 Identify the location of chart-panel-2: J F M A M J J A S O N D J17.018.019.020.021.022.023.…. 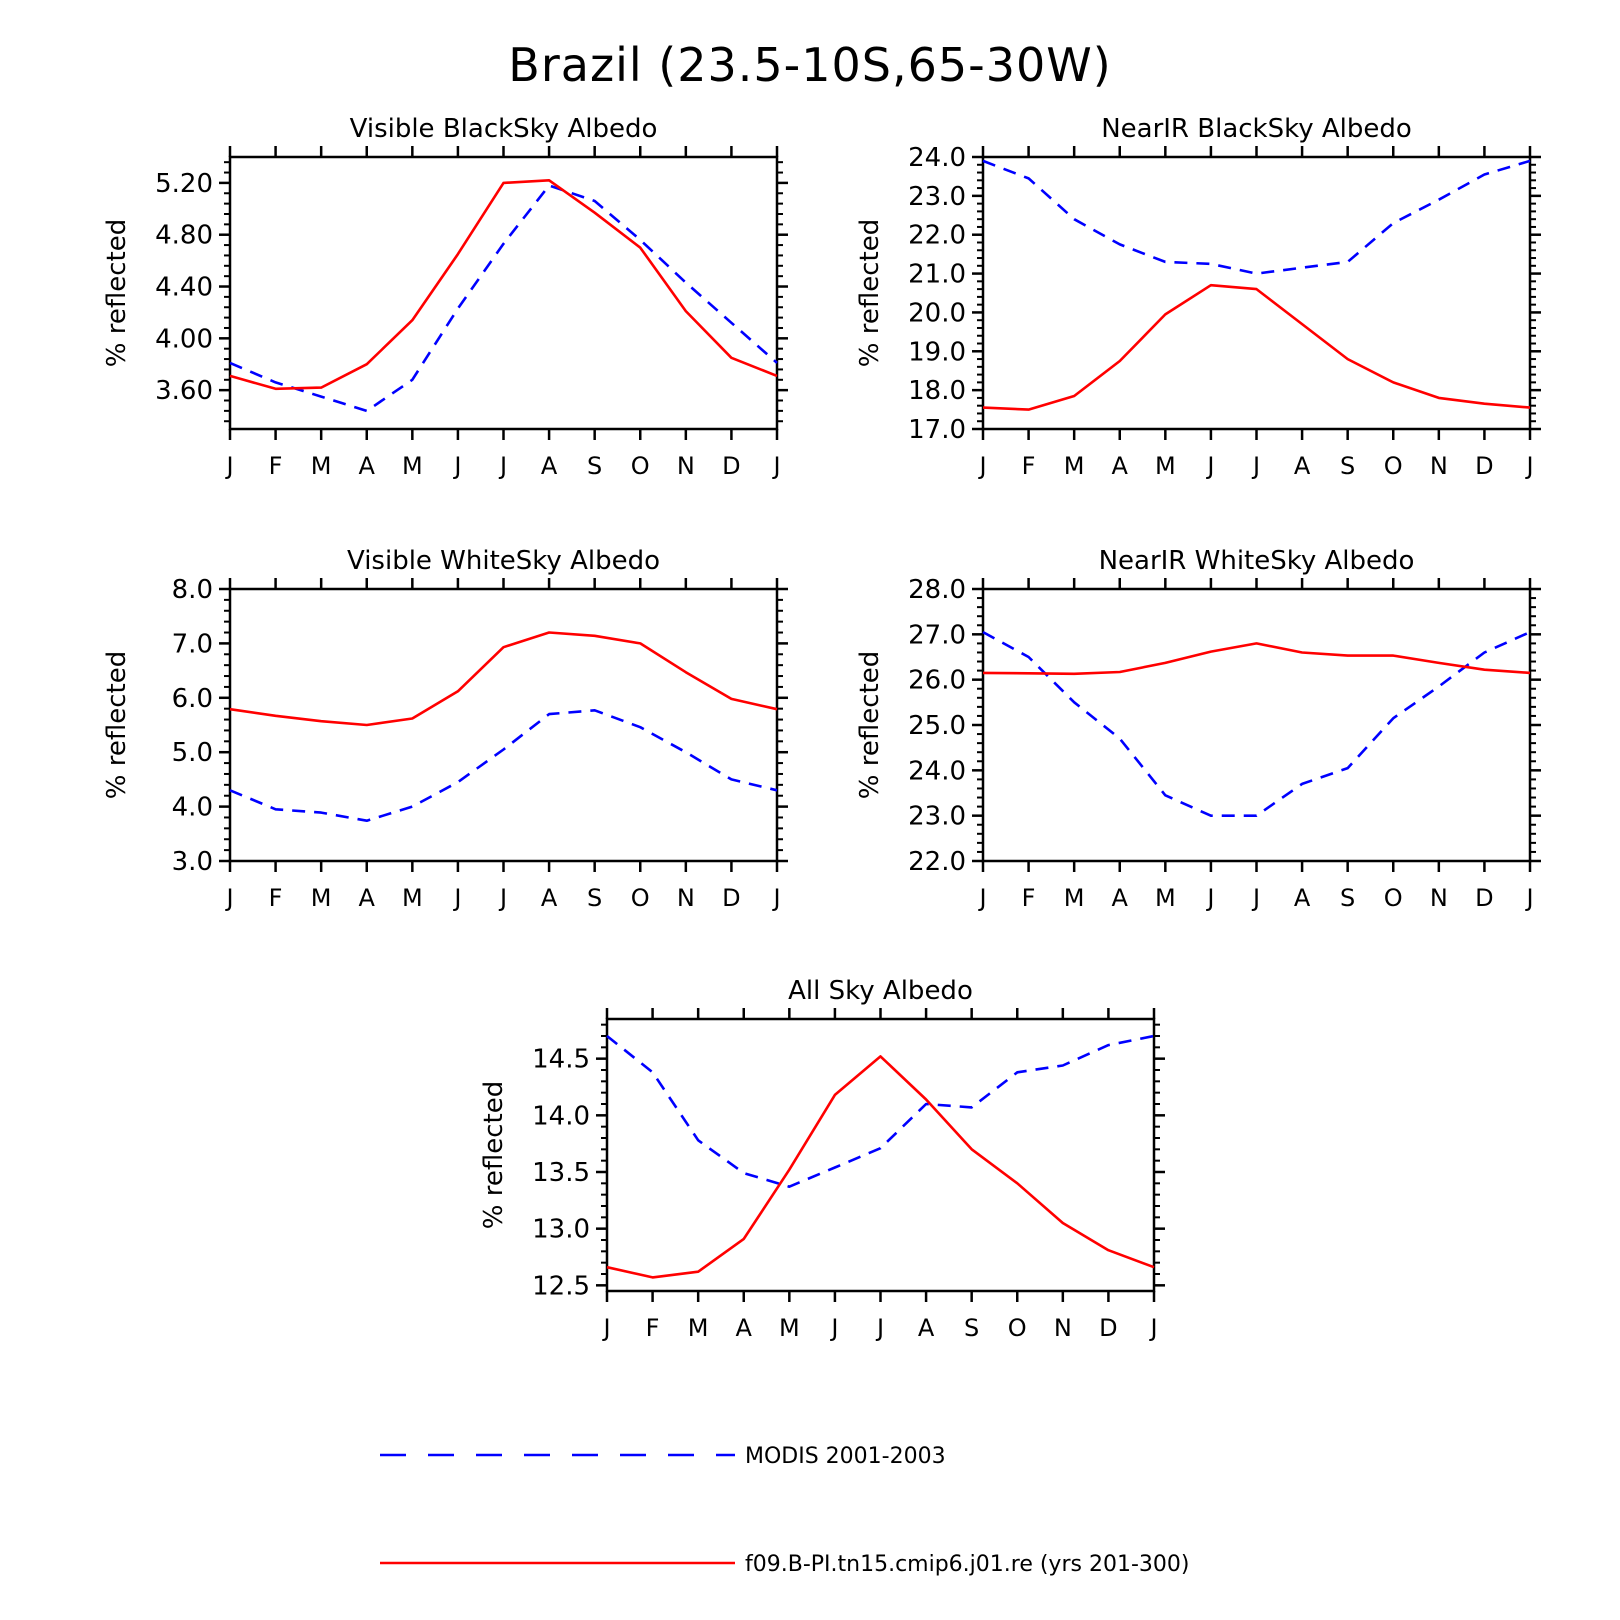
(1198, 297).